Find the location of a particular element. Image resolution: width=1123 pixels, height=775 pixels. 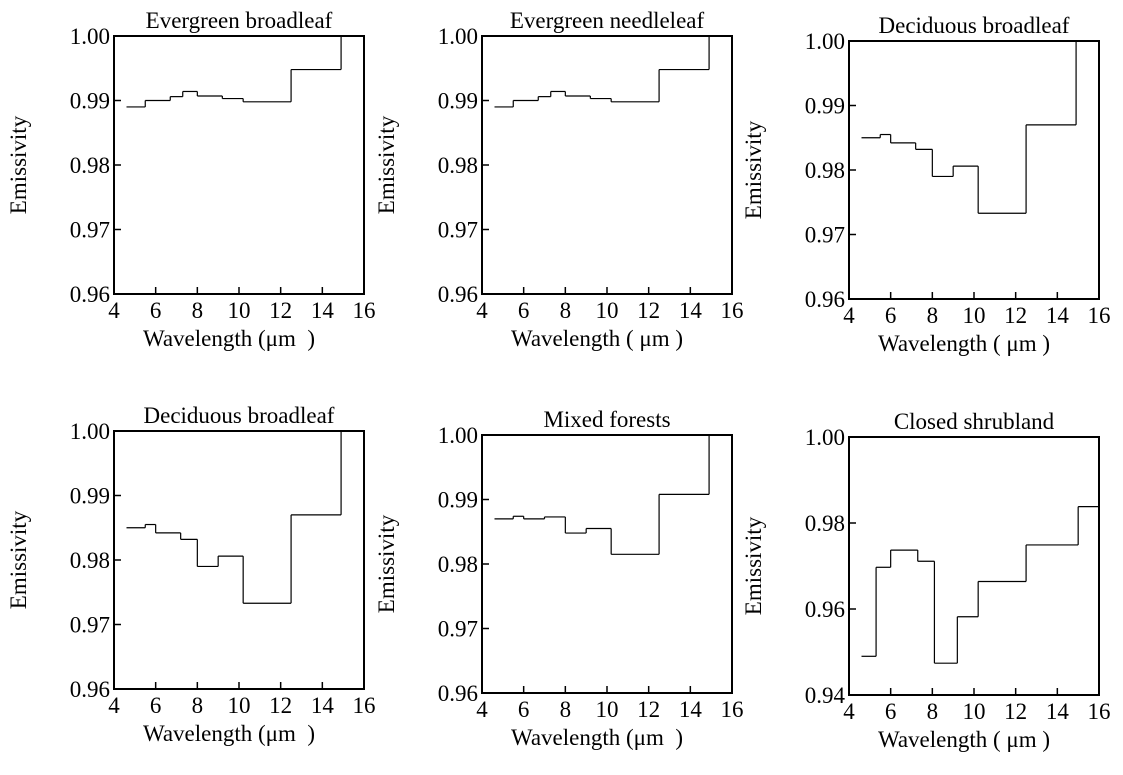

chart-title: Mixed forests is located at coordinates (606, 419).